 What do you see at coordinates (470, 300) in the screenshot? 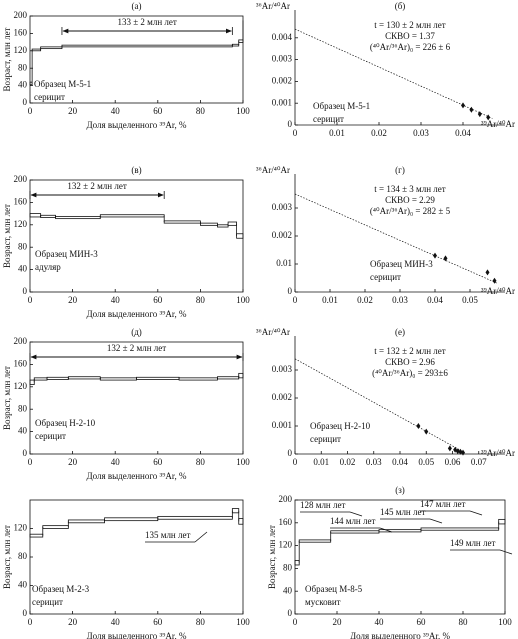
I see `x-tick-label: 0.05` at bounding box center [470, 300].